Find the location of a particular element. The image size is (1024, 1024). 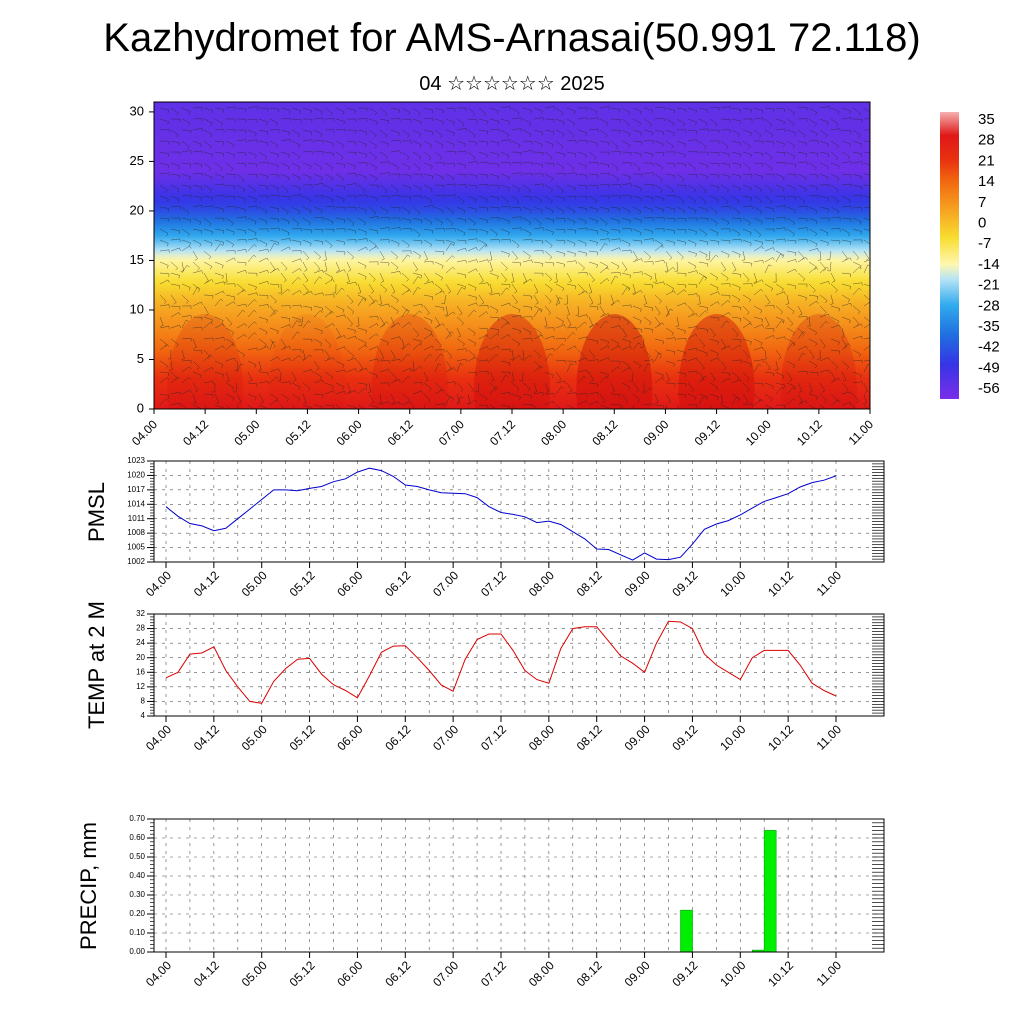

heatmap-y-tick-label: 20 is located at coordinates (137, 209).